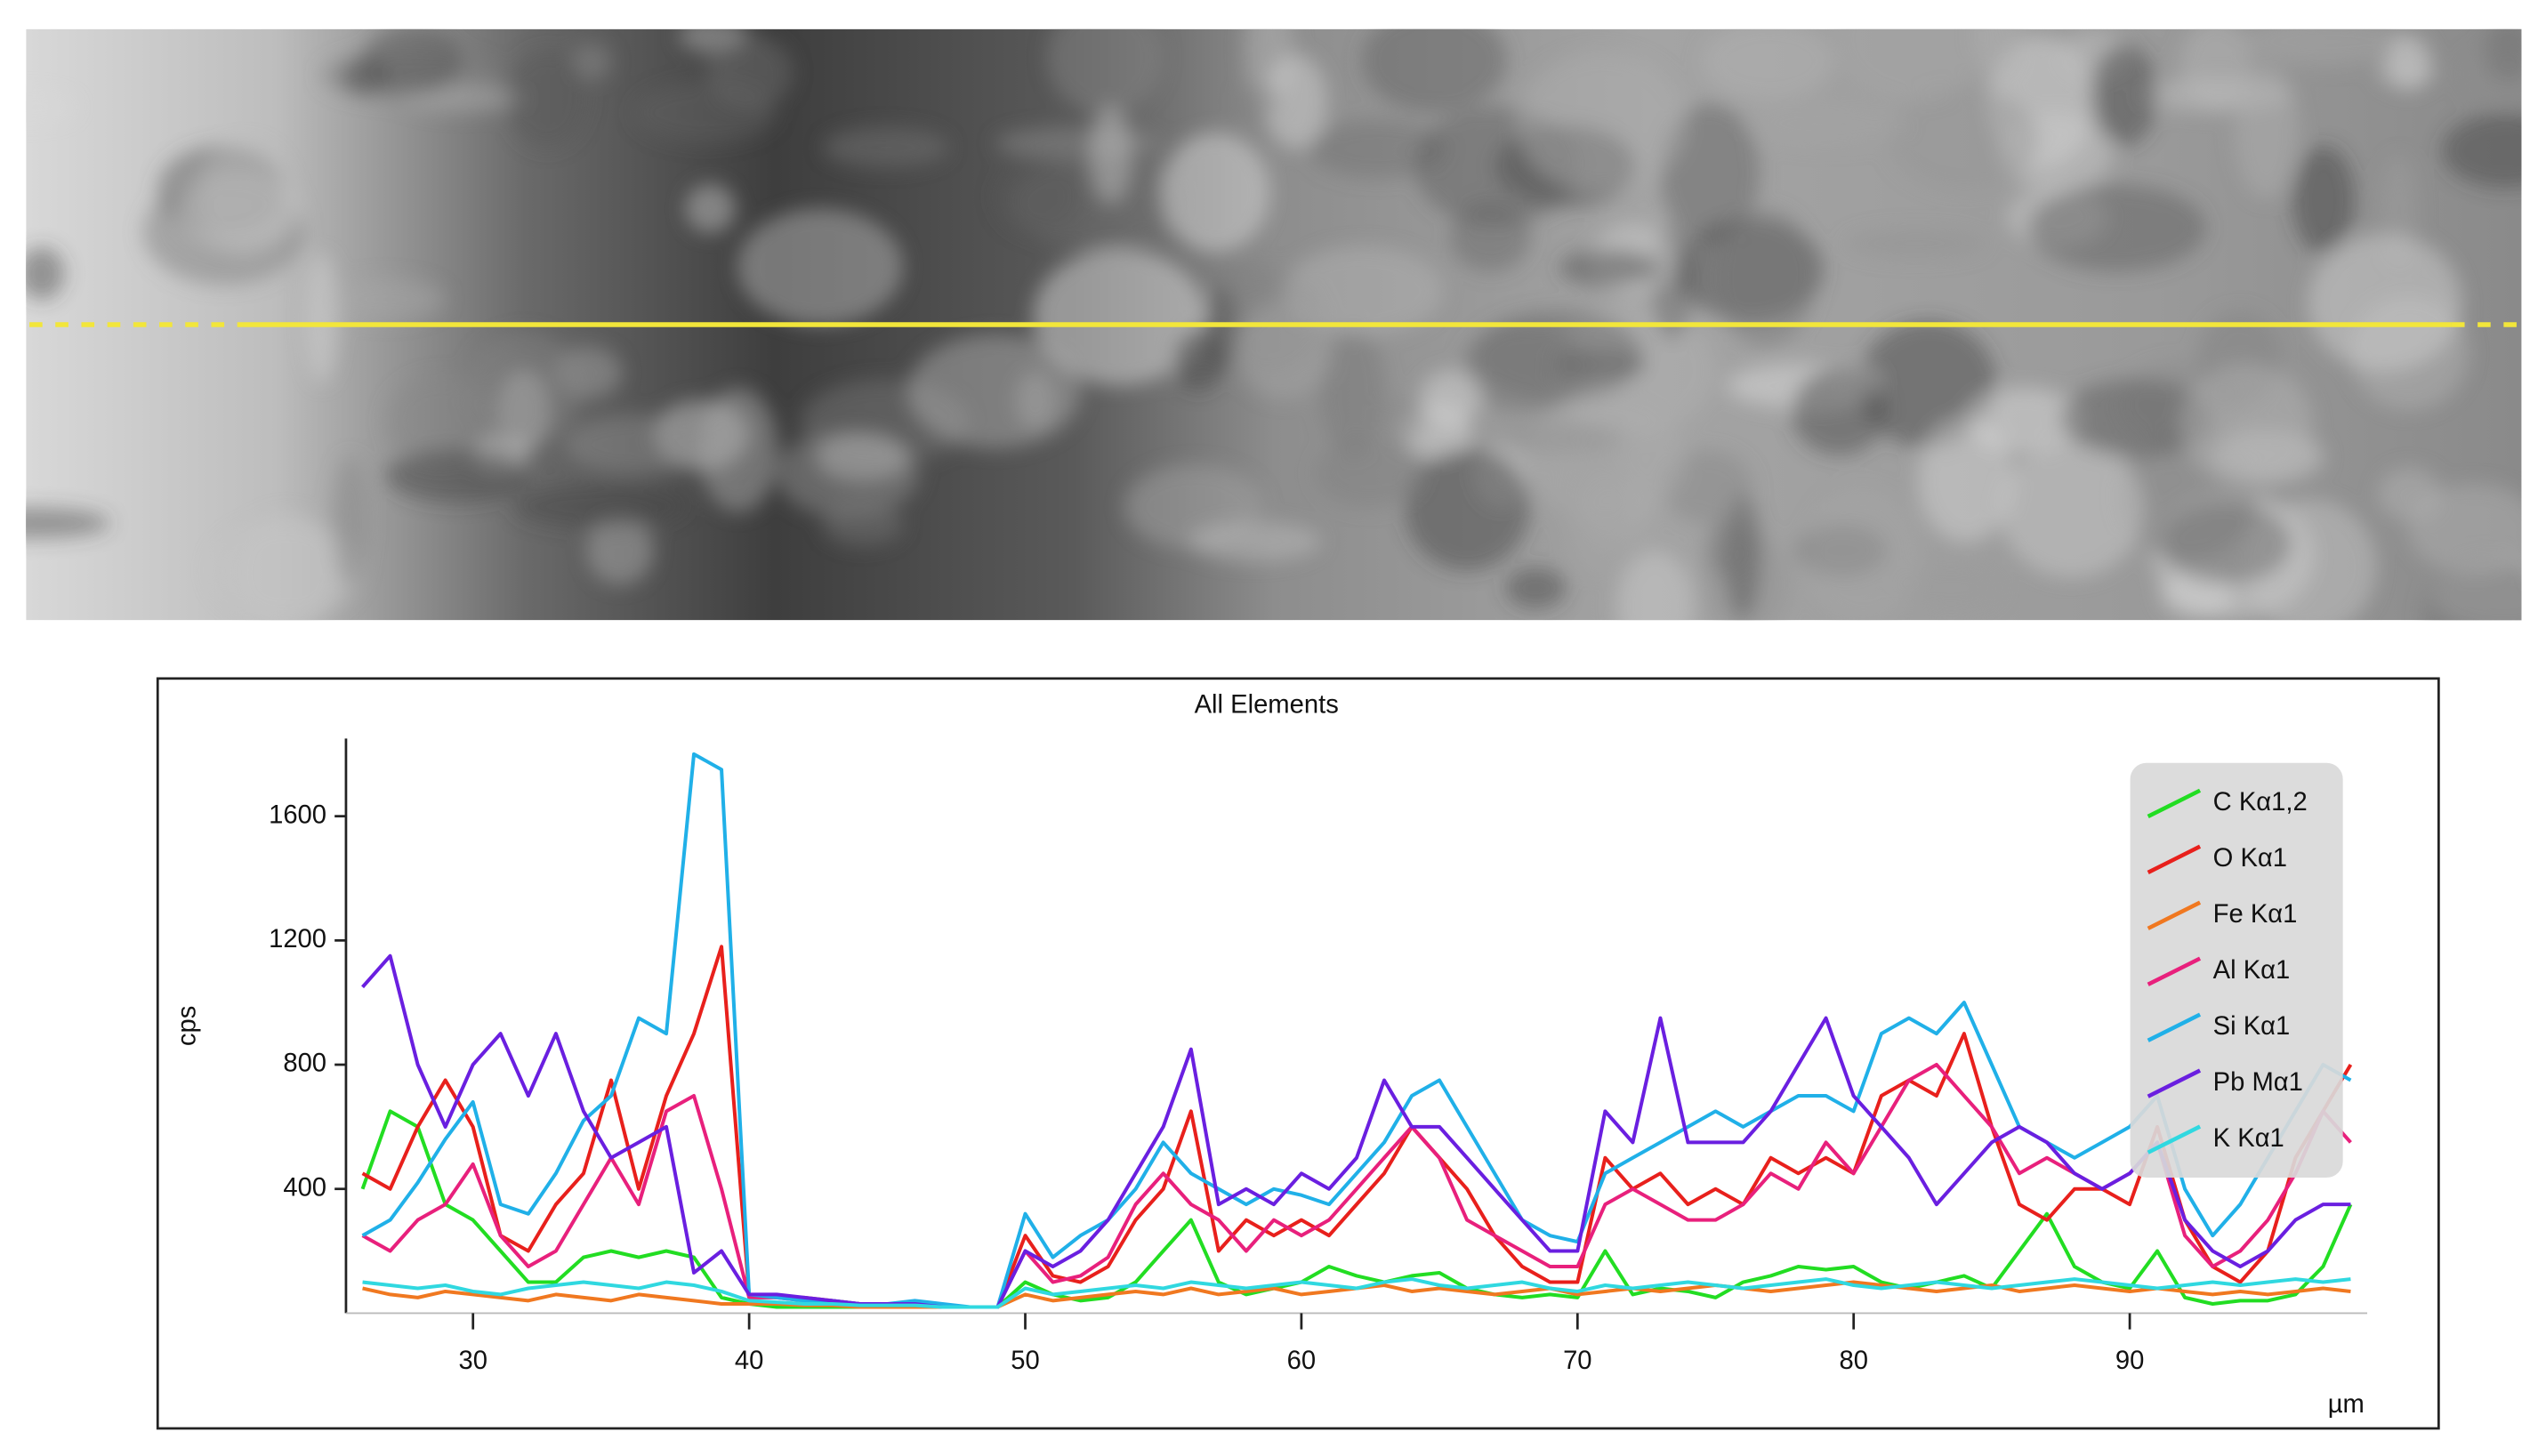  I want to click on x-tick-label: 30, so click(473, 1361).